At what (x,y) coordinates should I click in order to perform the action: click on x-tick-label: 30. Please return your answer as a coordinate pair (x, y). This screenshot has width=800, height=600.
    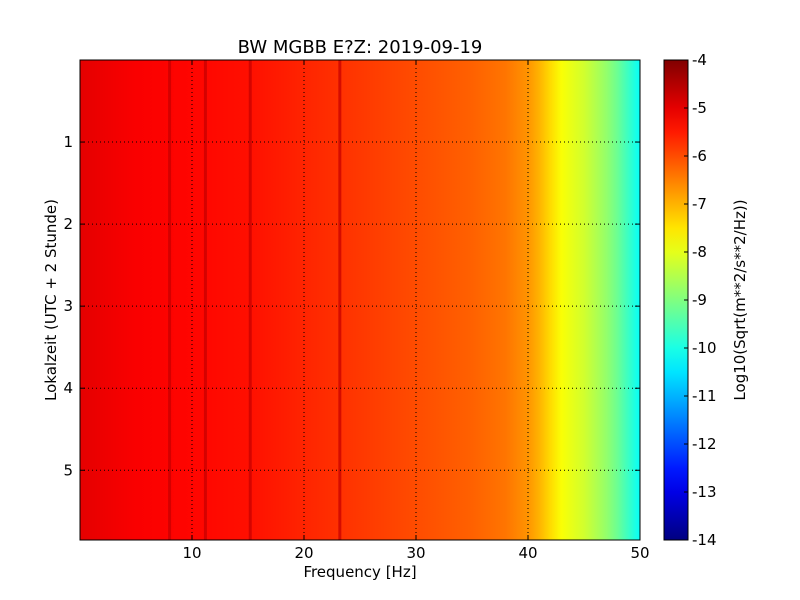
    Looking at the image, I should click on (415, 553).